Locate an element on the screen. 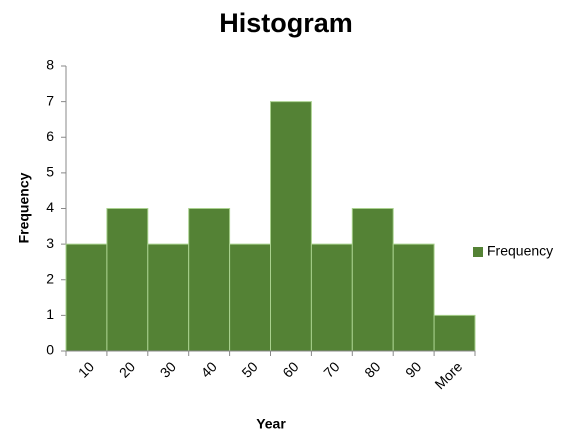  x-tick-label: 10 is located at coordinates (86, 369).